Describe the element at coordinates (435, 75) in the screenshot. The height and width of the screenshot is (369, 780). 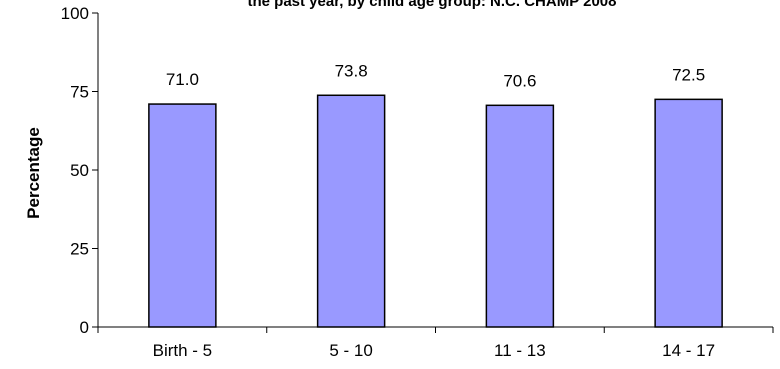
I see `data-labels: 71.0 73.8 70.6 72.5` at that location.